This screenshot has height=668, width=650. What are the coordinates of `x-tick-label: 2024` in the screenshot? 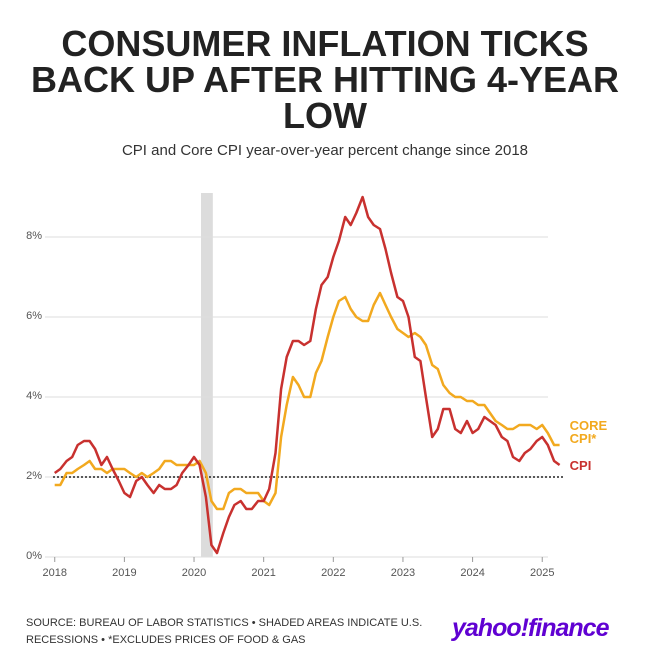 It's located at (472, 573).